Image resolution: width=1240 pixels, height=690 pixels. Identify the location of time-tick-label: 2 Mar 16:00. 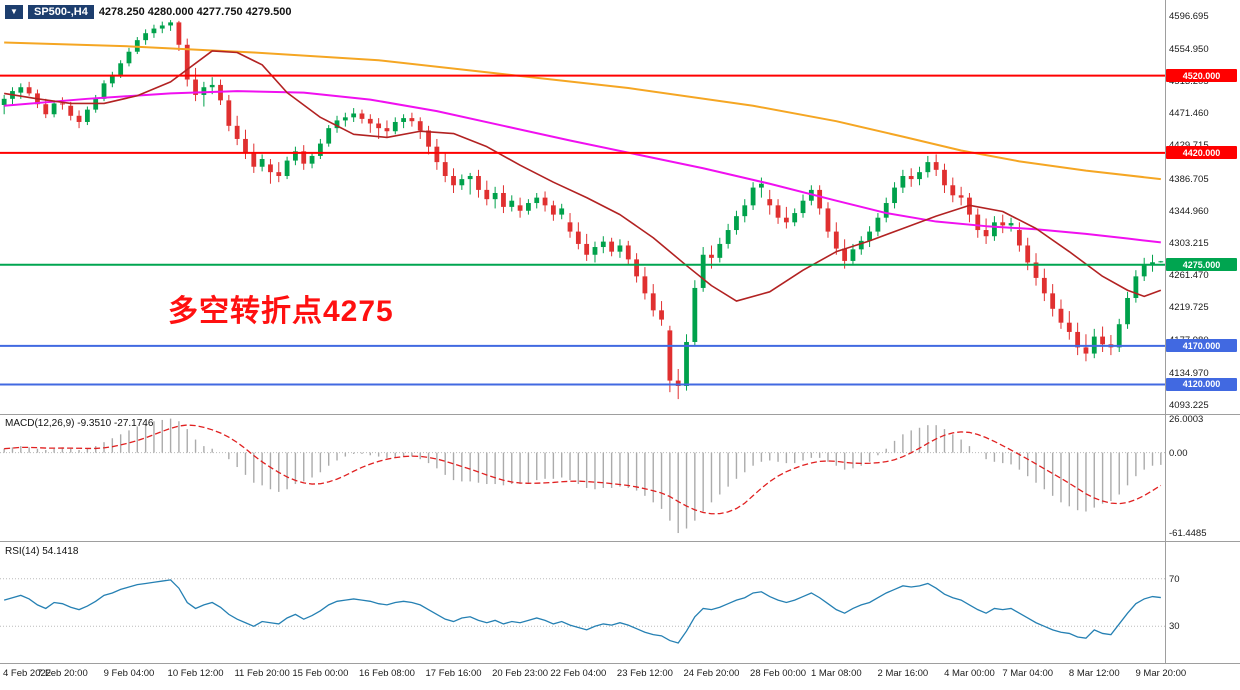
(903, 673).